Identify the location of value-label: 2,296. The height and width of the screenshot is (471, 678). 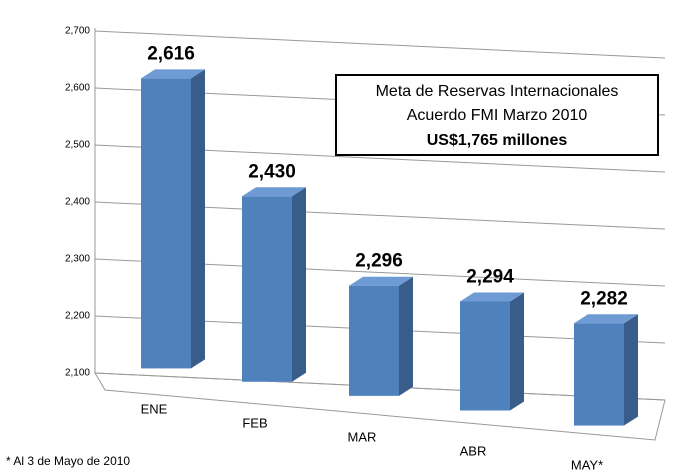
(379, 261).